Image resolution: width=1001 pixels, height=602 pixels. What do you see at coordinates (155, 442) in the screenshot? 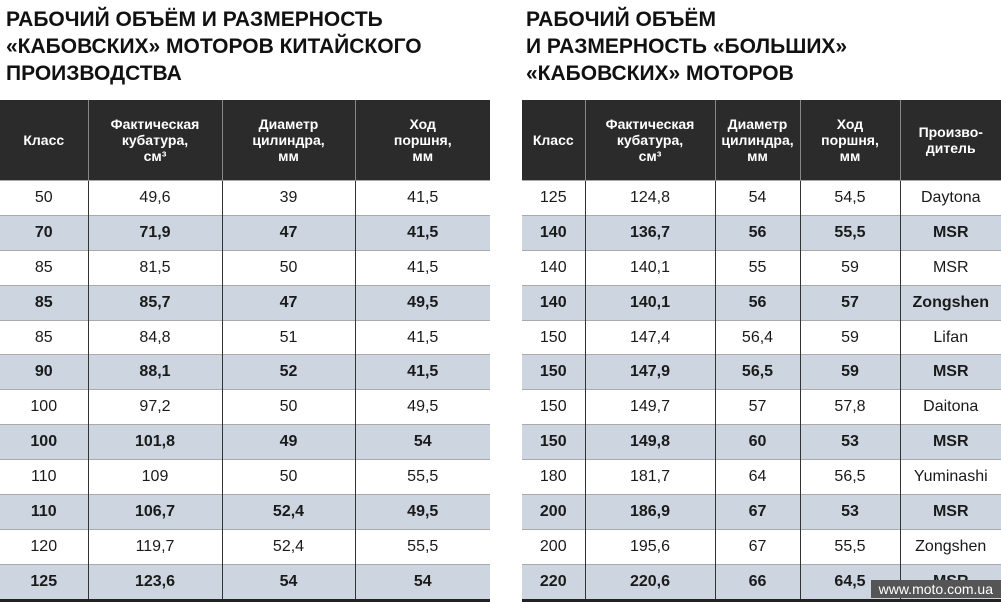
I see `table-cell: 101,8` at bounding box center [155, 442].